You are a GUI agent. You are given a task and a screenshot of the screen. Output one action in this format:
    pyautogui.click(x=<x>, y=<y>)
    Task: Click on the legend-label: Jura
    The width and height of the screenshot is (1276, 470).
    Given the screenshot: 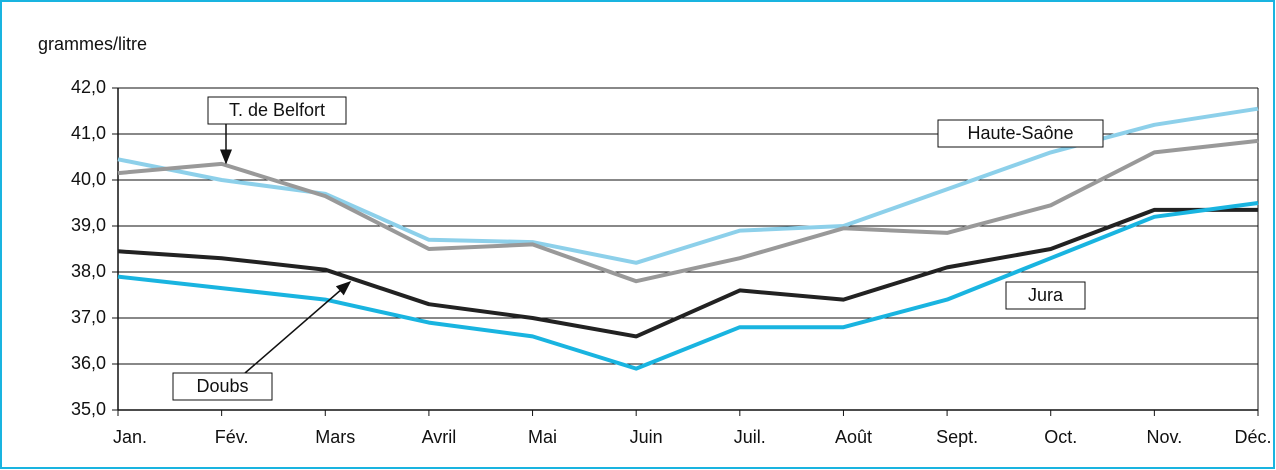 What is the action you would take?
    pyautogui.click(x=1046, y=295)
    